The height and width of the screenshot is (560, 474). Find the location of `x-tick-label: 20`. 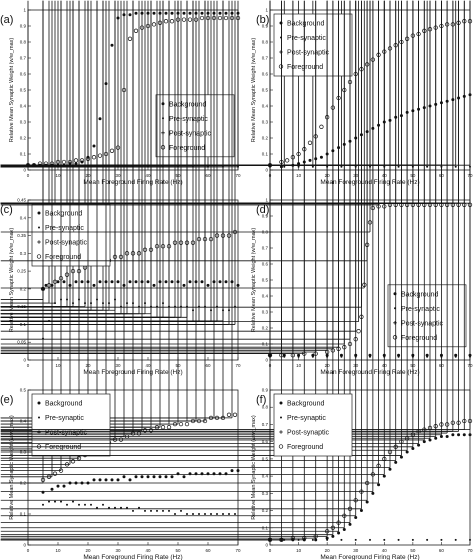

x-tick-label: 20 is located at coordinates (88, 550).